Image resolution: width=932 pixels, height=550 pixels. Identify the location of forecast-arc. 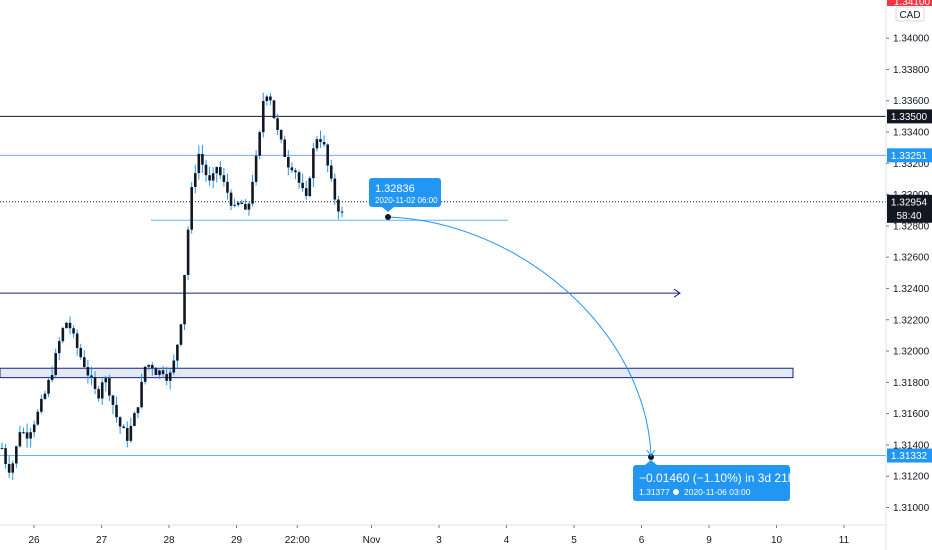
(519, 336).